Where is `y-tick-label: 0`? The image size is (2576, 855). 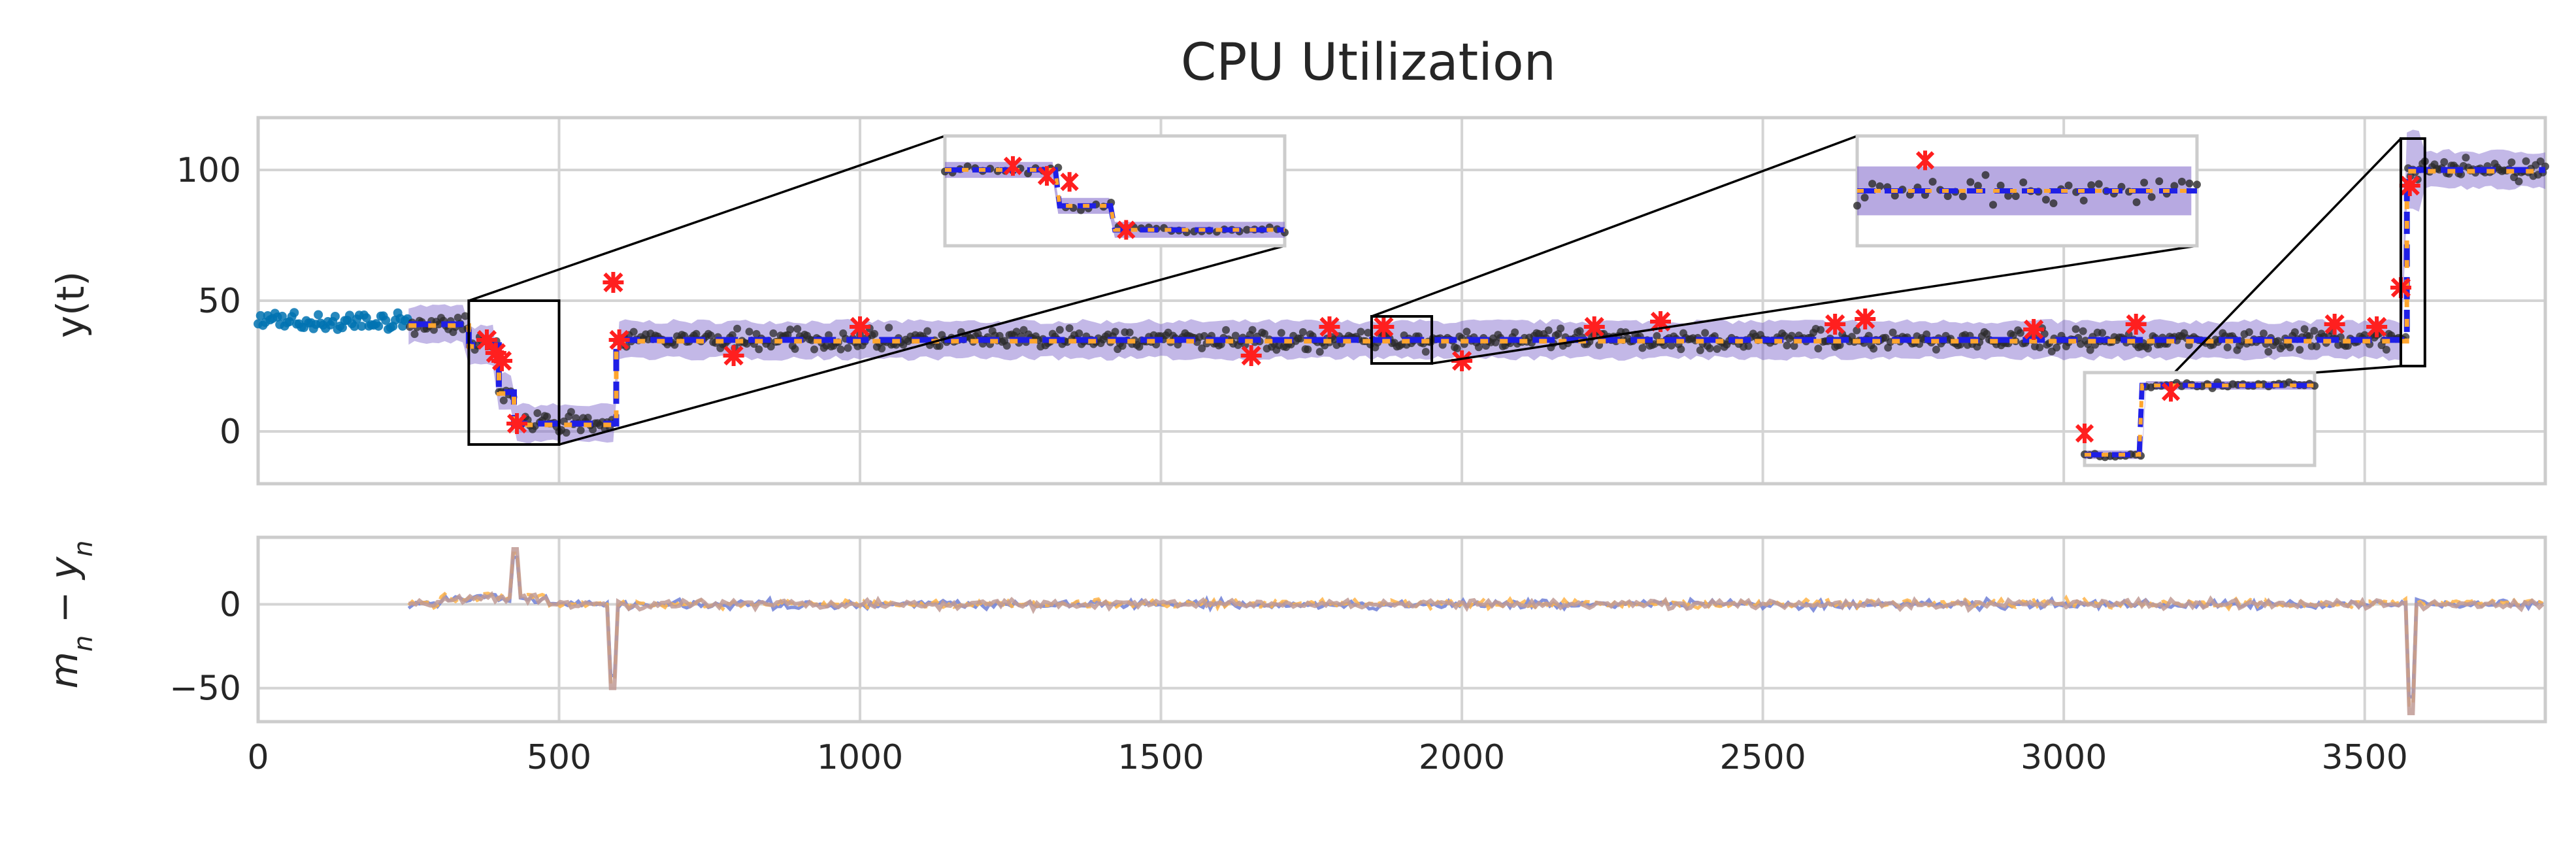 y-tick-label: 0 is located at coordinates (230, 605).